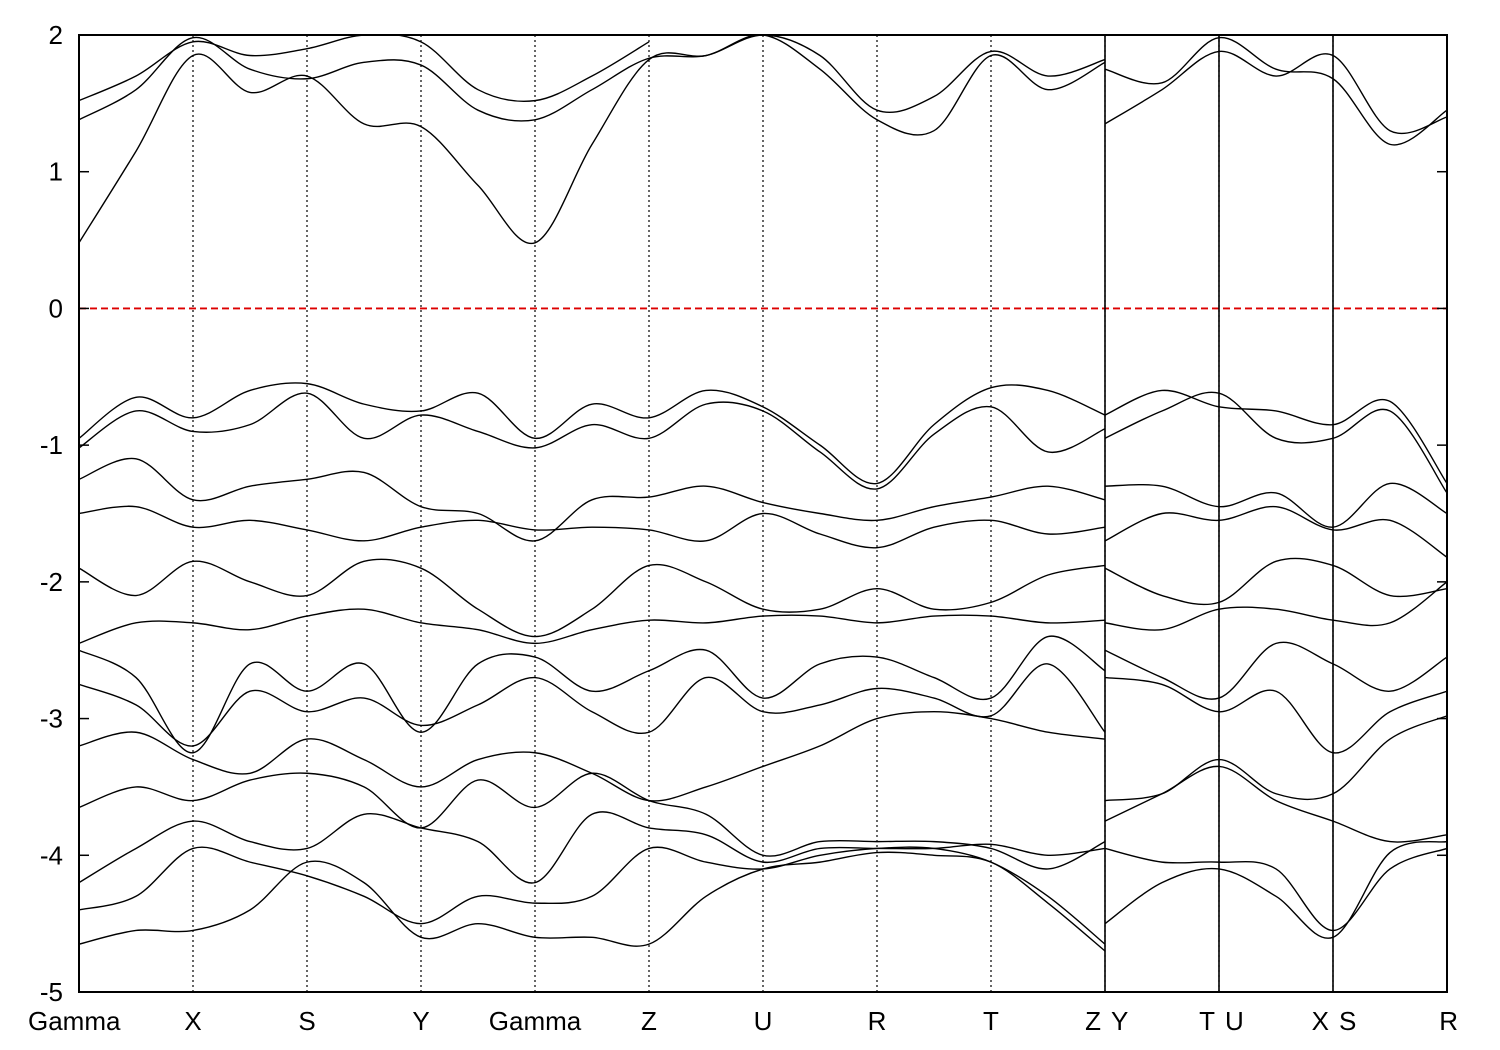 This screenshot has height=1050, width=1500. I want to click on kpath-labels: Gamma X S Y Gamma Z U R T Z Y T U X S R, so click(743, 1021).